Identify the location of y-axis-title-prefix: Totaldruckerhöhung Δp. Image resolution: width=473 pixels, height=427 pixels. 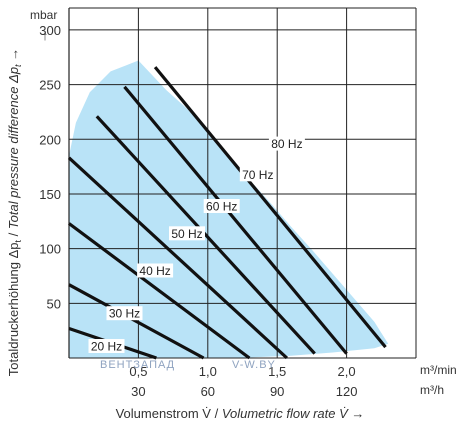
(13, 309).